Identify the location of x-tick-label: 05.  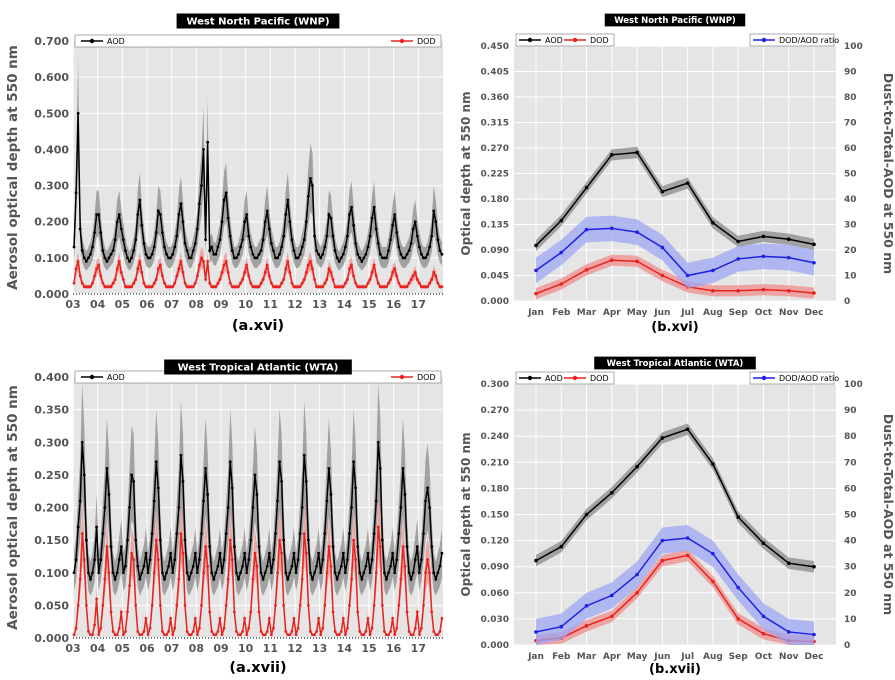
(122, 648).